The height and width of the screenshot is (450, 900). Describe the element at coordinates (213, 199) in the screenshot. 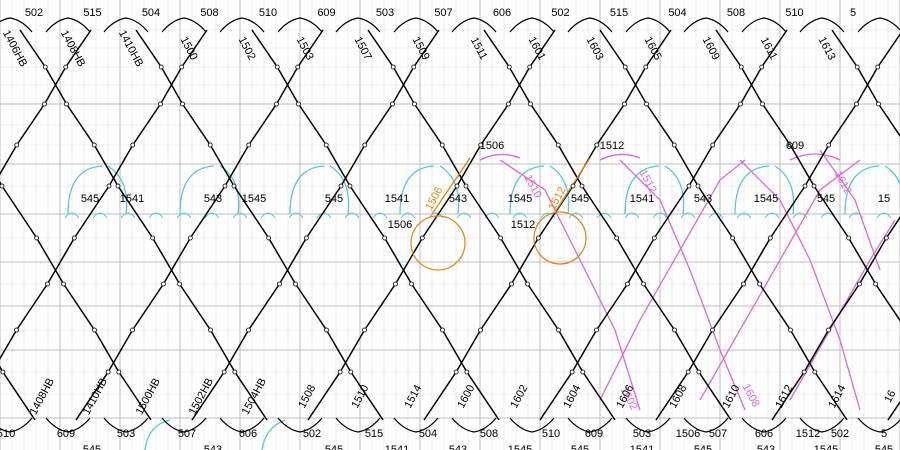

I see `mid-label: 543` at that location.